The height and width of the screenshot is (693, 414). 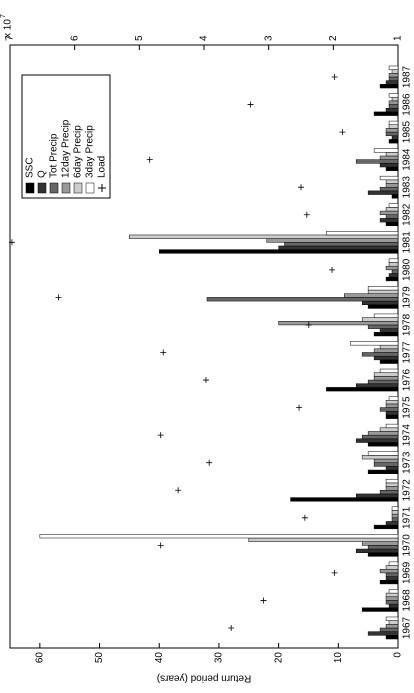 I want to click on x-tick-label: 1983, so click(x=407, y=187).